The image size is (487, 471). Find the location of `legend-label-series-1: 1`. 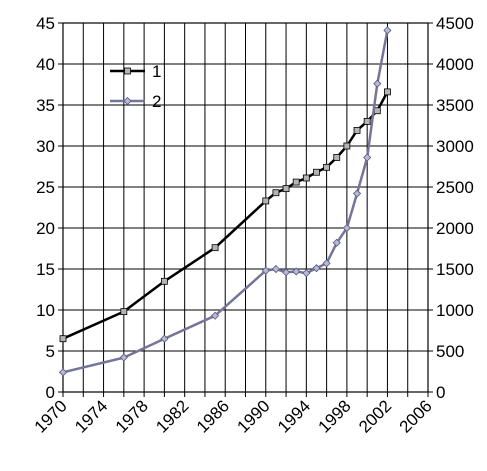

legend-label-series-1: 1 is located at coordinates (156, 71).